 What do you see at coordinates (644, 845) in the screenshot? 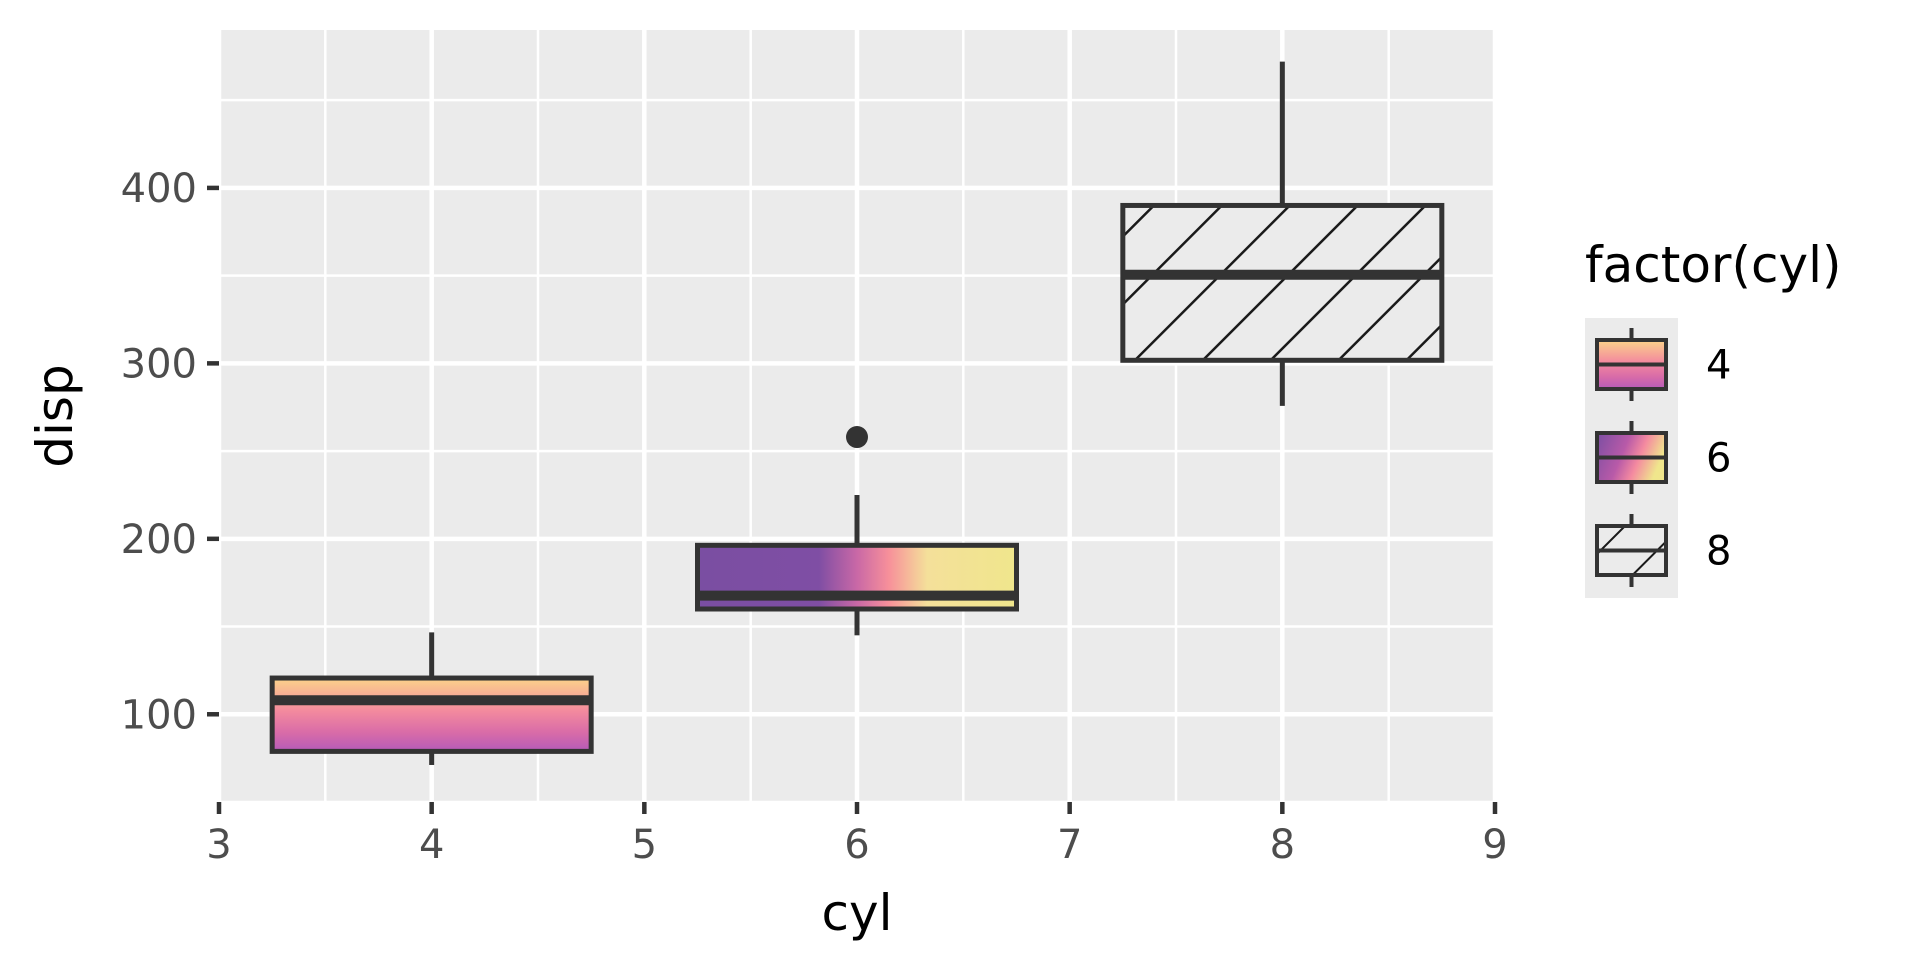
I see `x-tick-label: 5` at bounding box center [644, 845].